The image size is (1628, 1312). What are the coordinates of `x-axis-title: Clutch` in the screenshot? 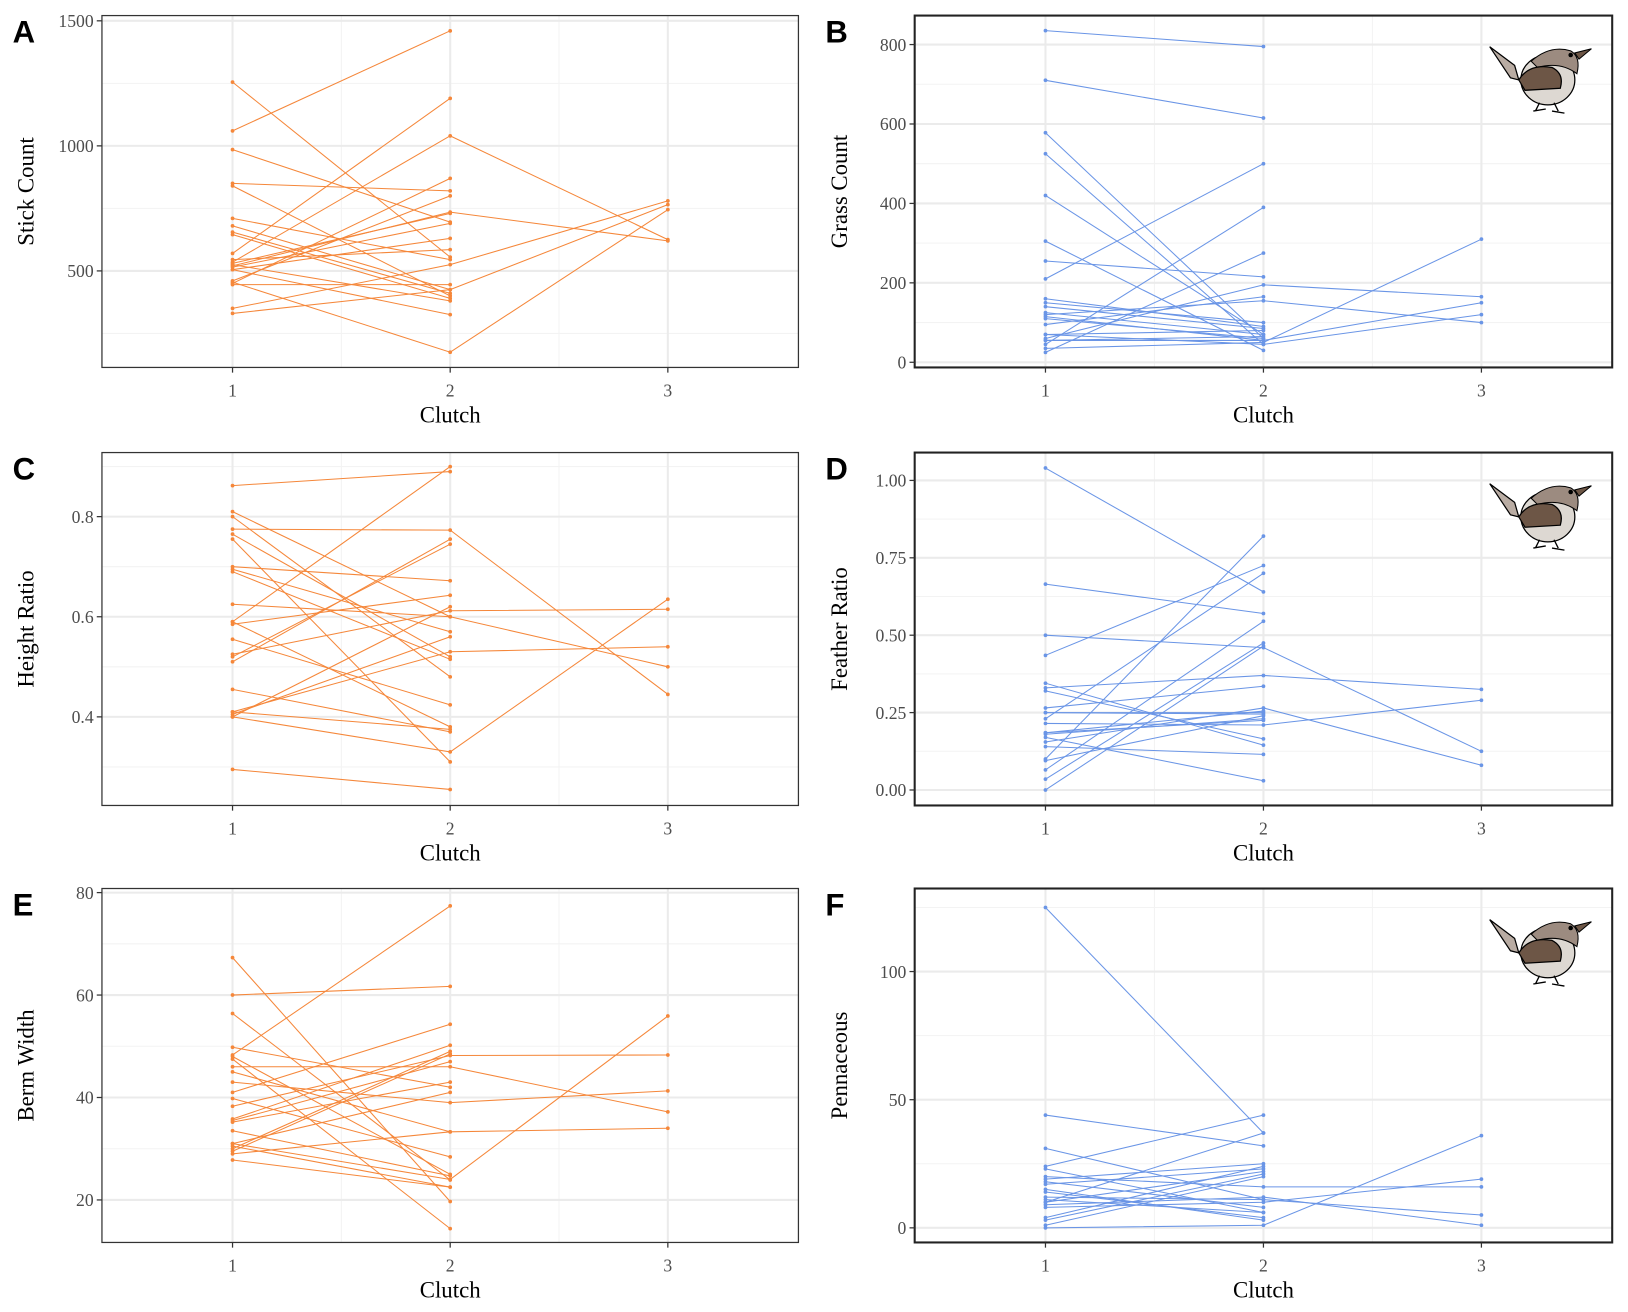 It's located at (450, 1289).